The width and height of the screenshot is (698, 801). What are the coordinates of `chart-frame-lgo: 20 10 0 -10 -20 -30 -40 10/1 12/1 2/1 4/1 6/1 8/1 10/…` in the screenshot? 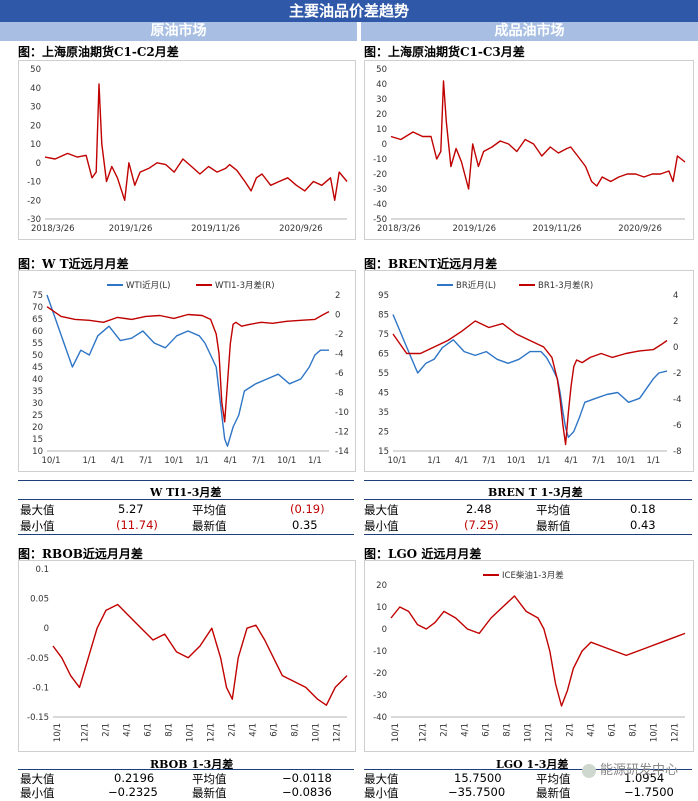 It's located at (529, 656).